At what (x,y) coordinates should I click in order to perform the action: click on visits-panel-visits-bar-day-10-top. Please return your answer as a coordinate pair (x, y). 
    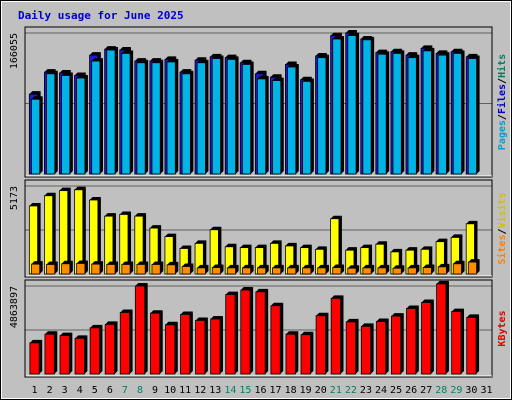
    Looking at the image, I should click on (170, 235).